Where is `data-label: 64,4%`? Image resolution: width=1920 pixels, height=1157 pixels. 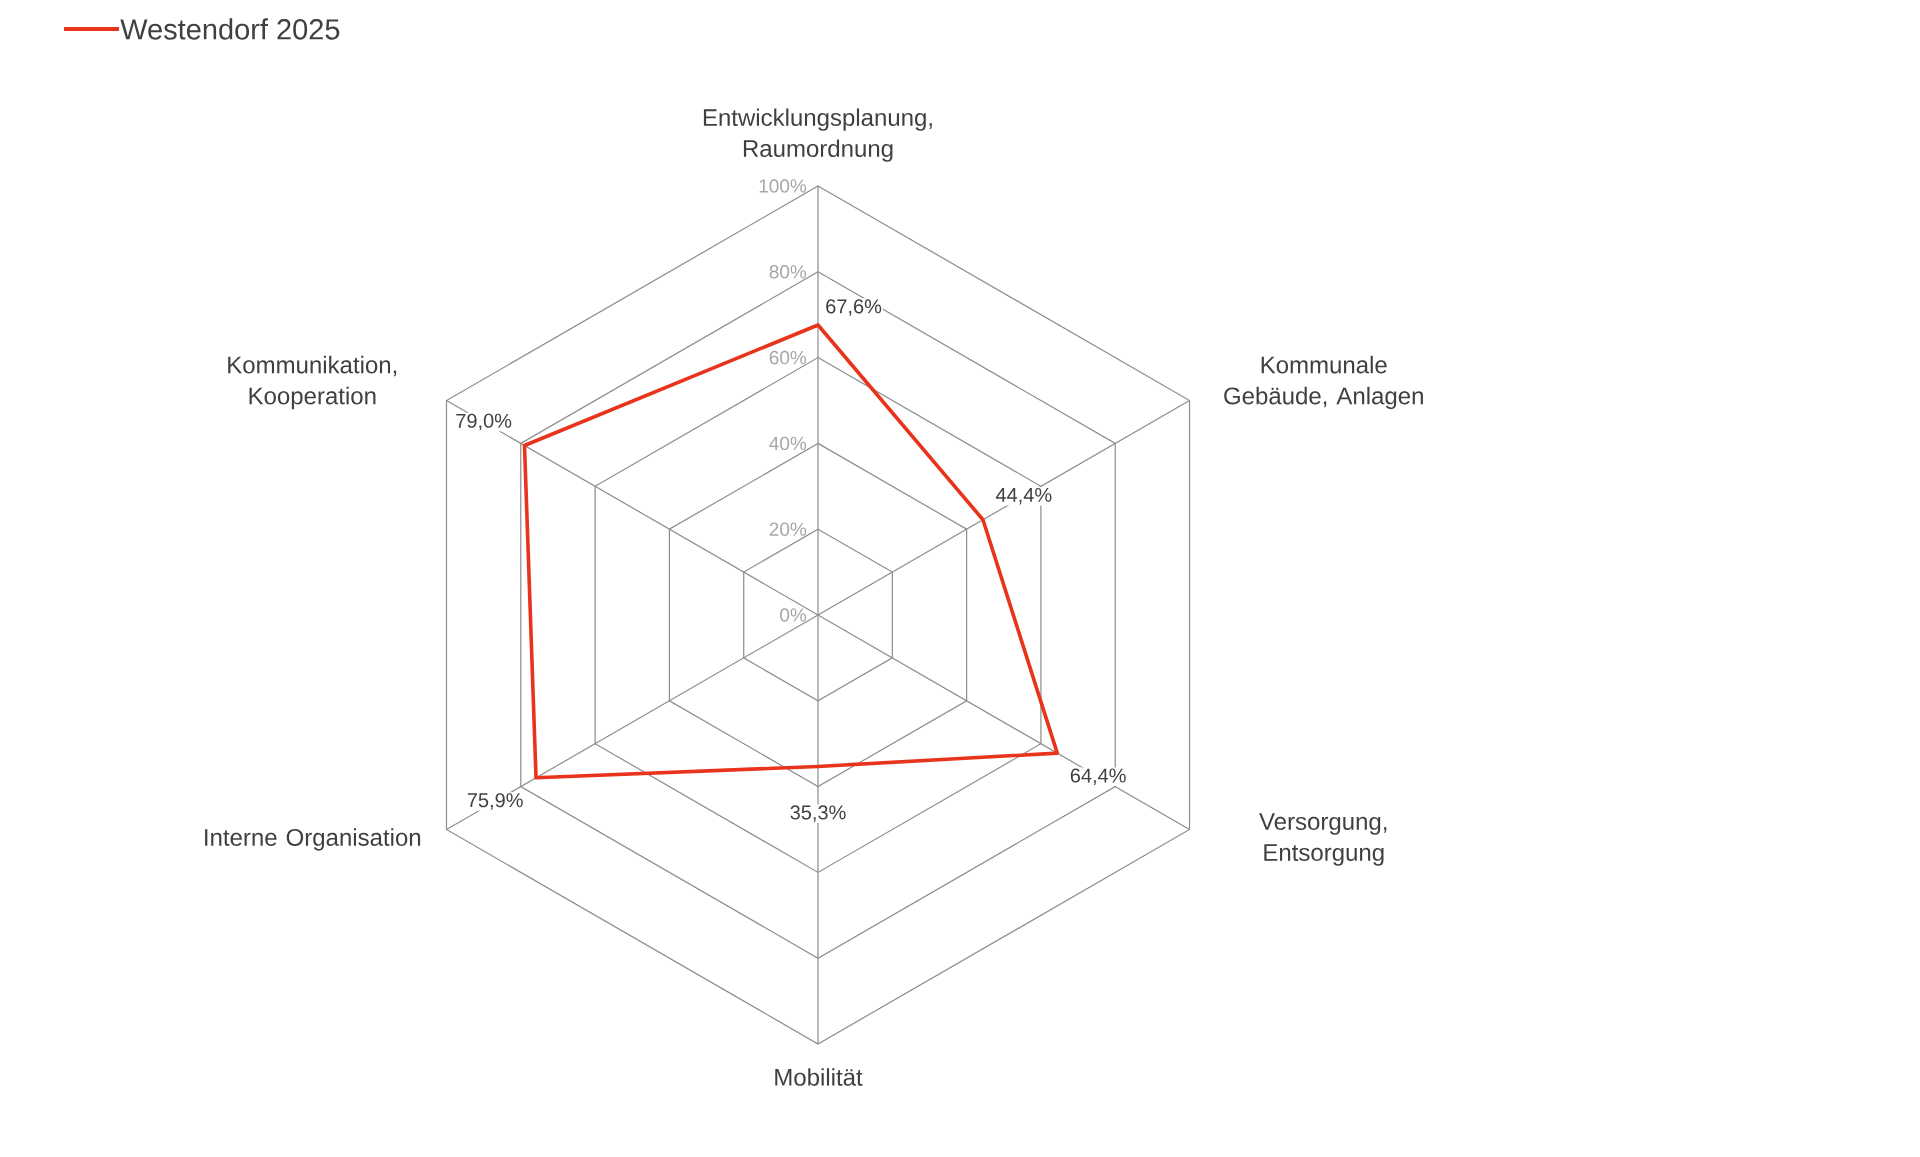 data-label: 64,4% is located at coordinates (1098, 776).